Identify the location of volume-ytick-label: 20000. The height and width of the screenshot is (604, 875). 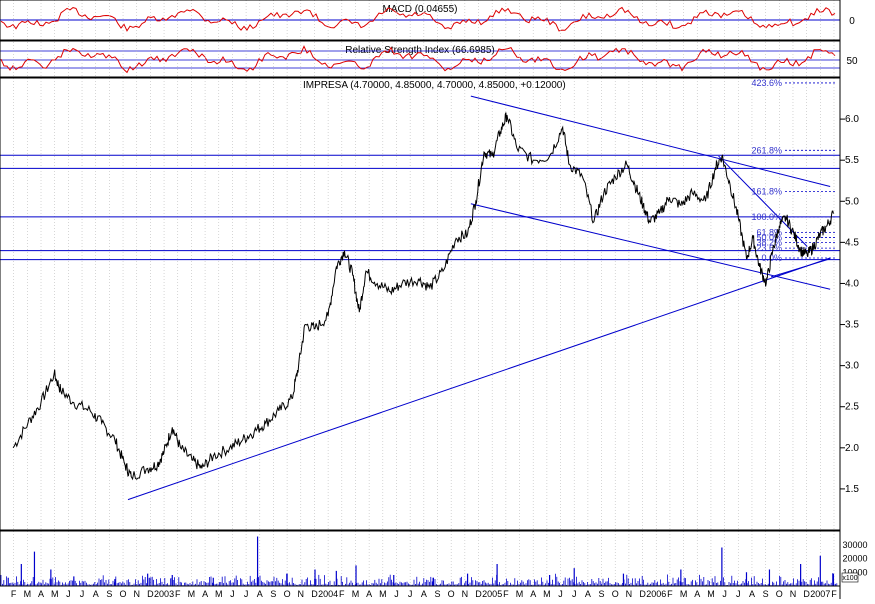
(854, 559).